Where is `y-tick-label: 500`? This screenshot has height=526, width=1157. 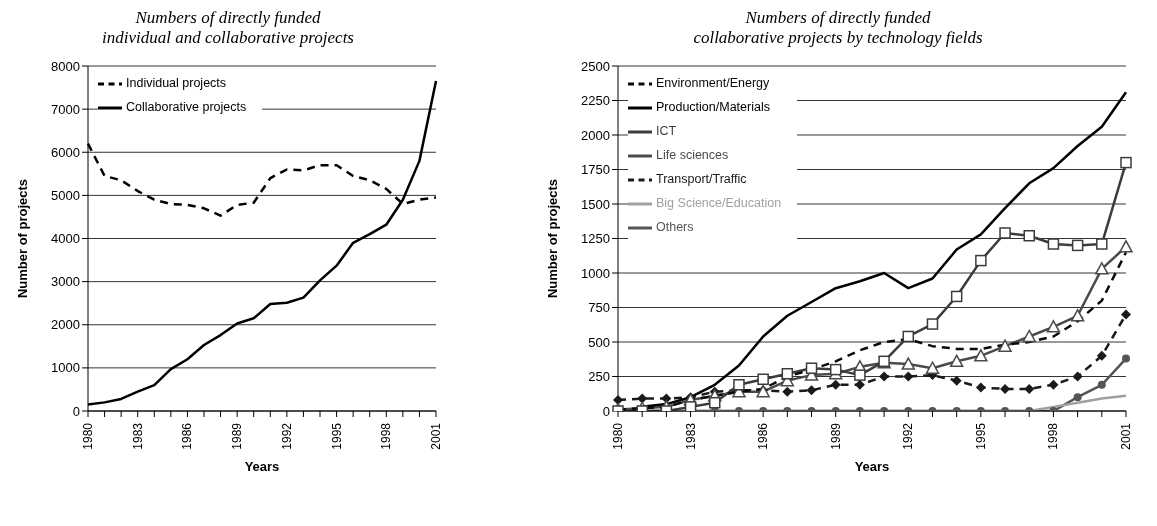 y-tick-label: 500 is located at coordinates (599, 342).